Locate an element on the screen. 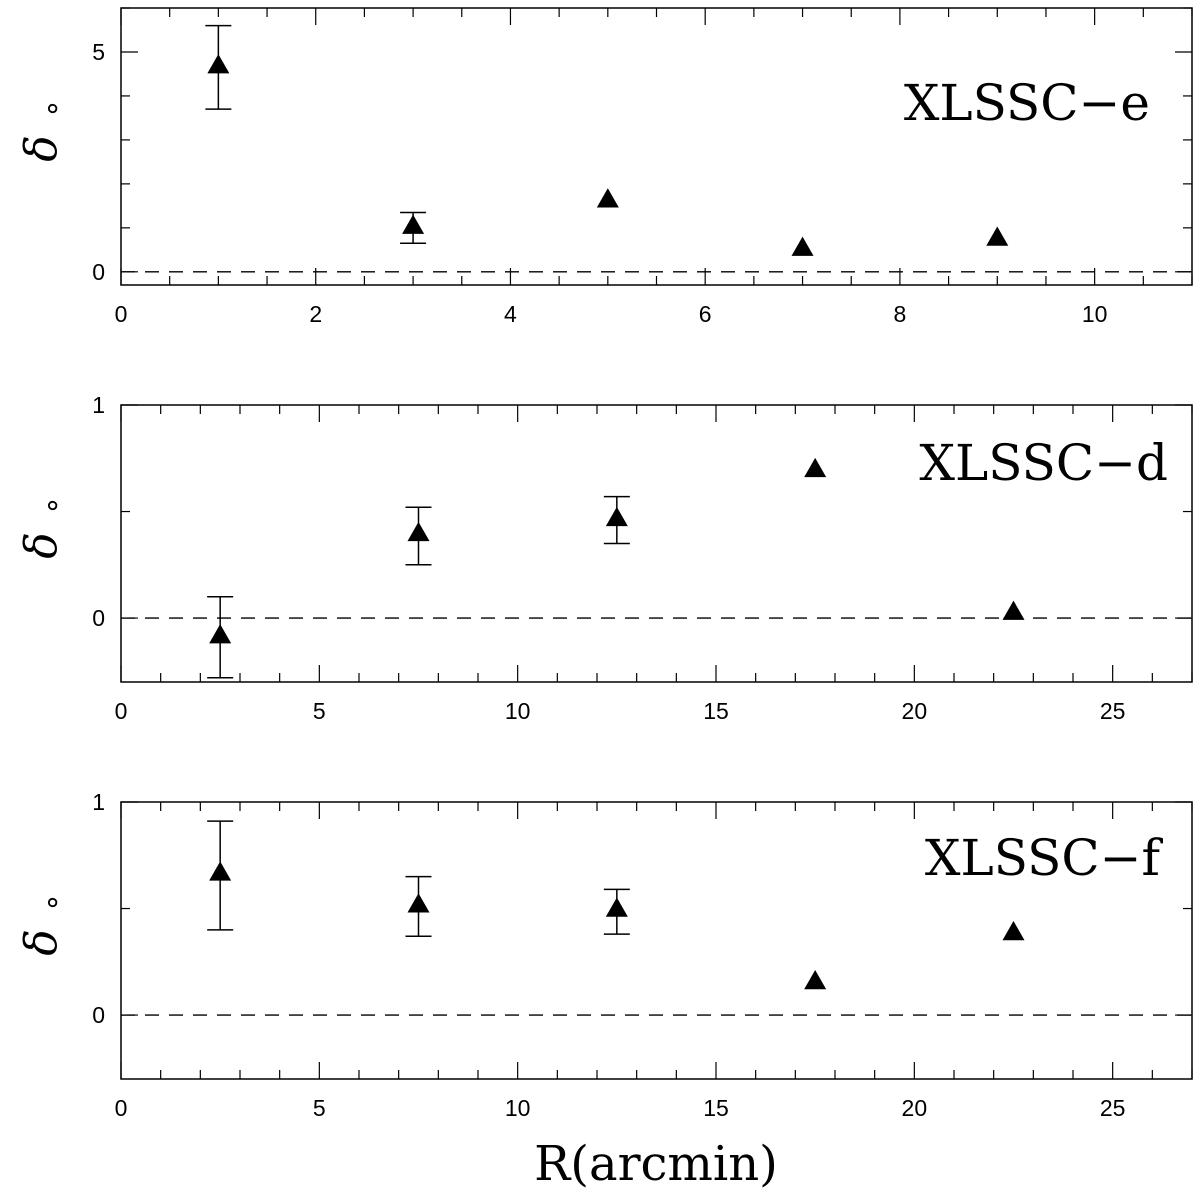 This screenshot has height=1200, width=1200. panel-label: XLSSC−e is located at coordinates (1027, 103).